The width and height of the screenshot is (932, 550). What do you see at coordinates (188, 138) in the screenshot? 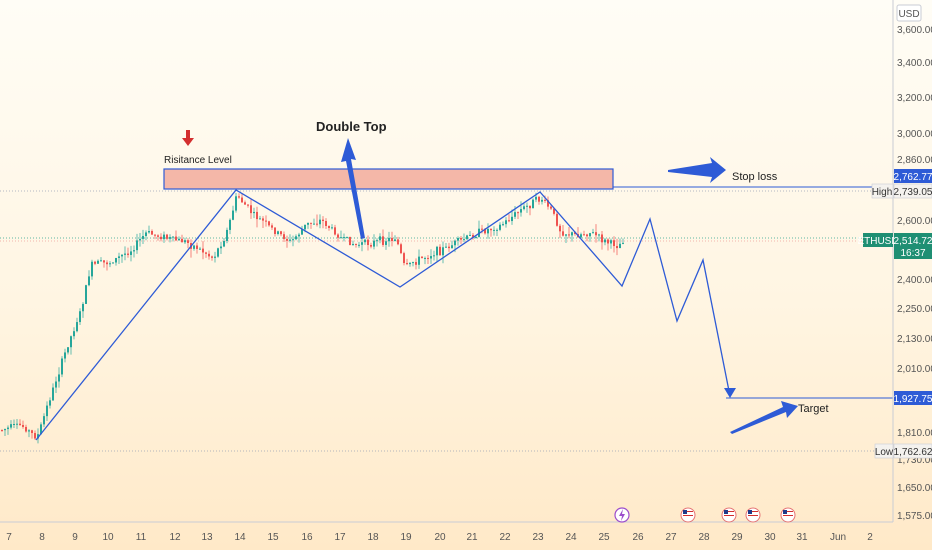
I see `resistance-arrow` at bounding box center [188, 138].